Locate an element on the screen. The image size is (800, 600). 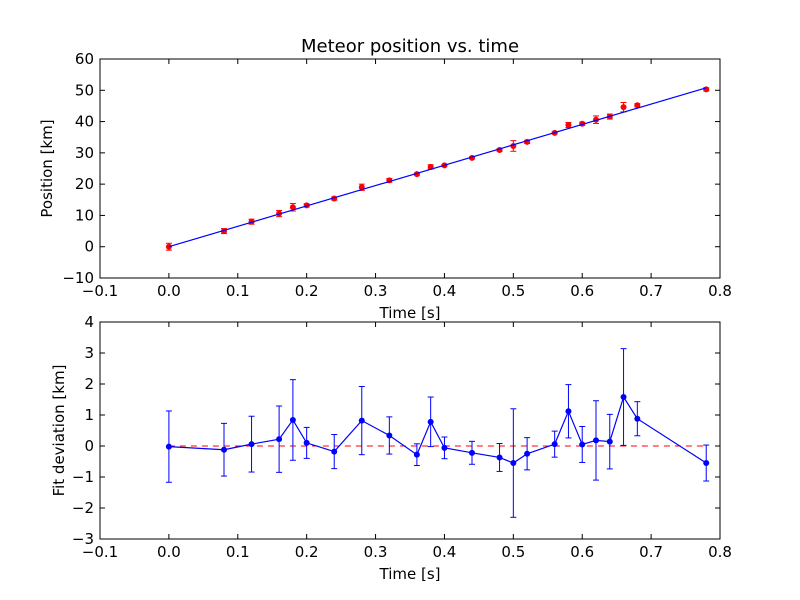
y-tick-label: 20 is located at coordinates (84, 184).